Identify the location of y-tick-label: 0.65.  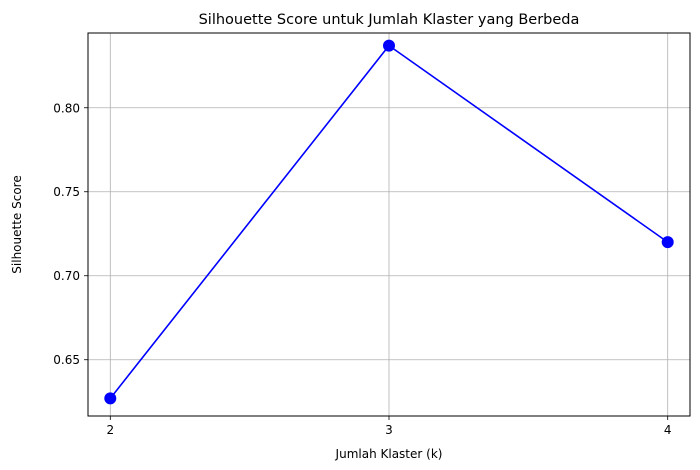
(66, 360).